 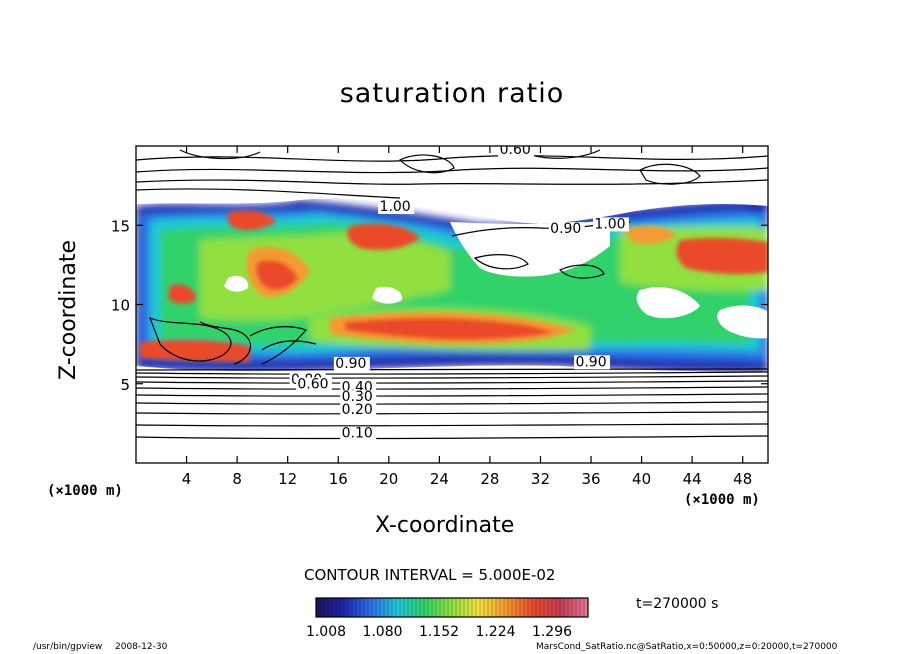 What do you see at coordinates (677, 604) in the screenshot?
I see `time-label: t=270000 s` at bounding box center [677, 604].